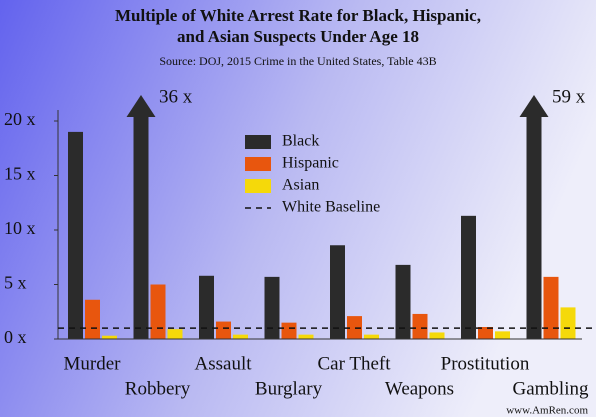 The image size is (596, 417). Describe the element at coordinates (224, 363) in the screenshot. I see `x-tick-label: Assault` at that location.